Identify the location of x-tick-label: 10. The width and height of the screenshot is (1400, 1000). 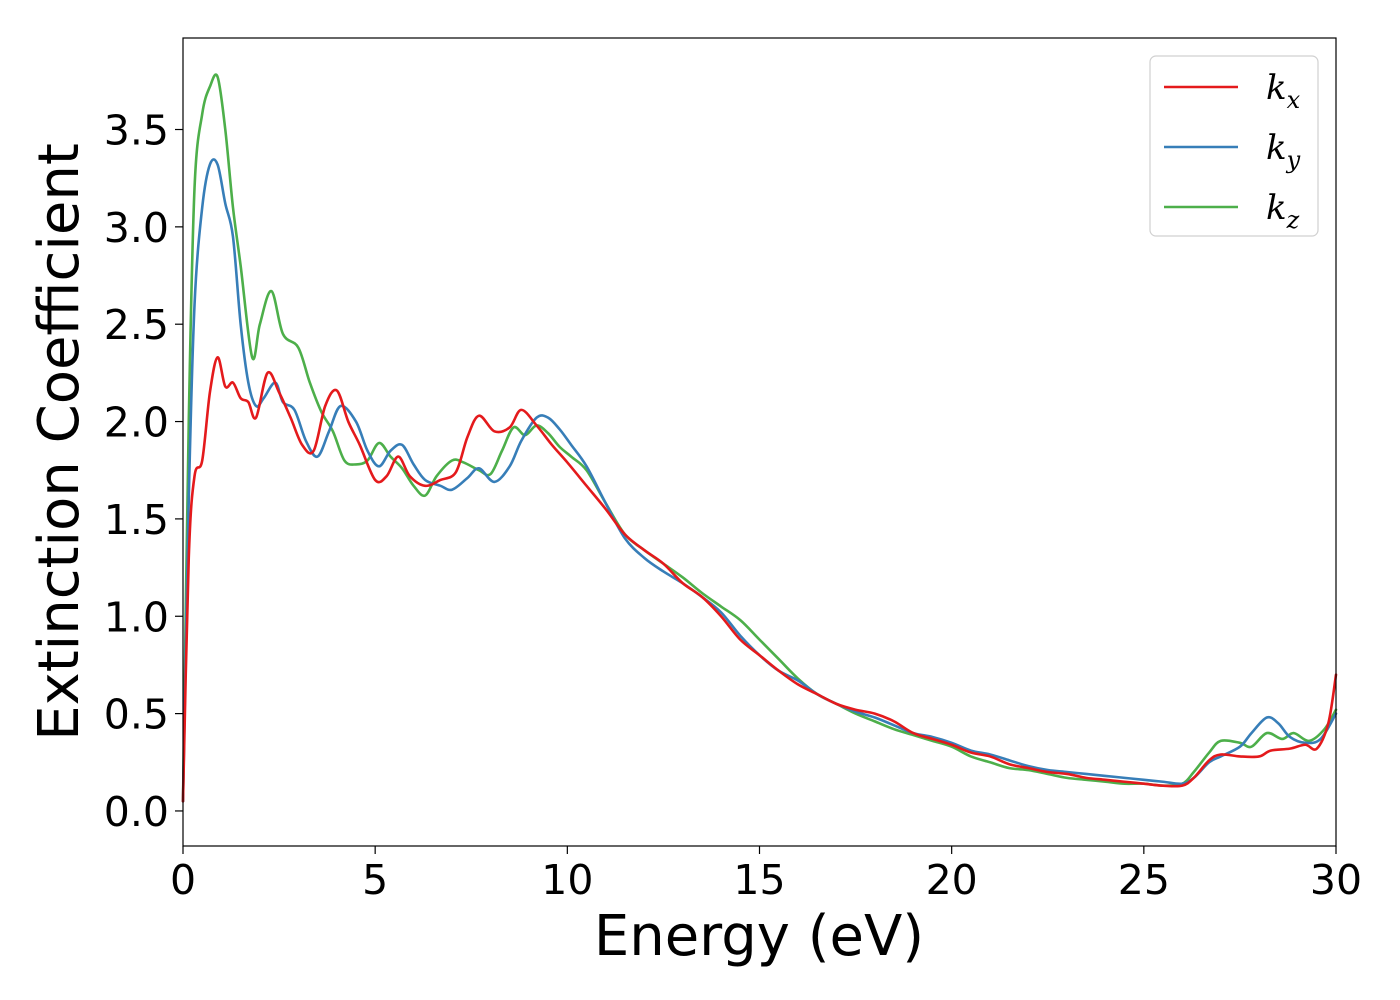
(567, 880).